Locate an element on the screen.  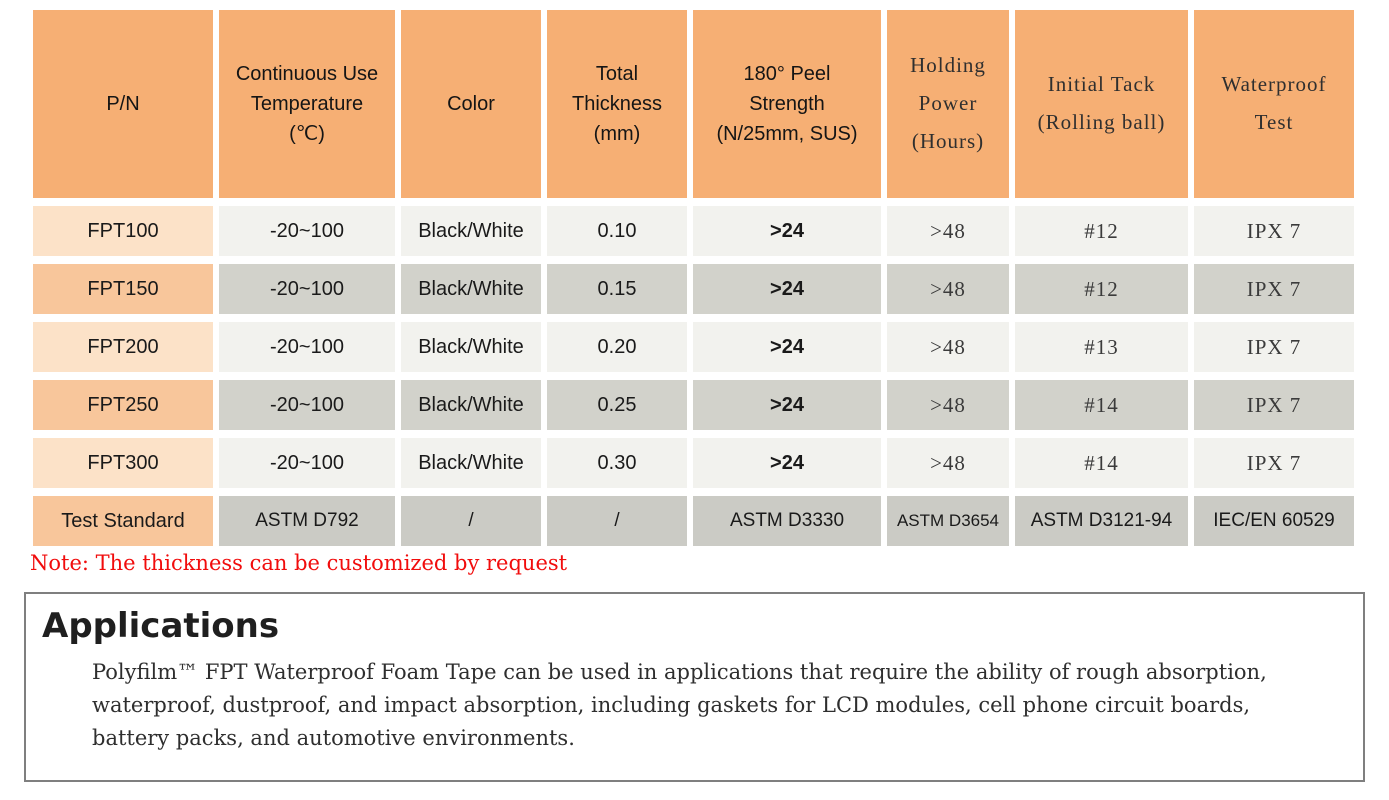
part-number-cell: FPT250 is located at coordinates (123, 405).